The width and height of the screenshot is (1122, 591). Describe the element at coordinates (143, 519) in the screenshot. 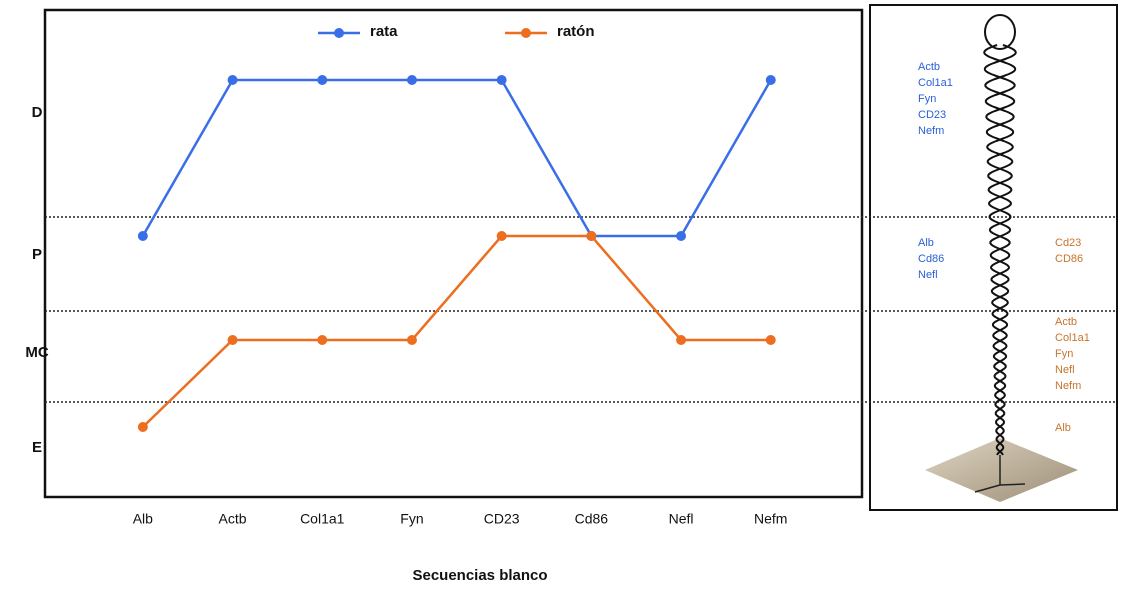

I see `x-tick-label: Alb` at that location.